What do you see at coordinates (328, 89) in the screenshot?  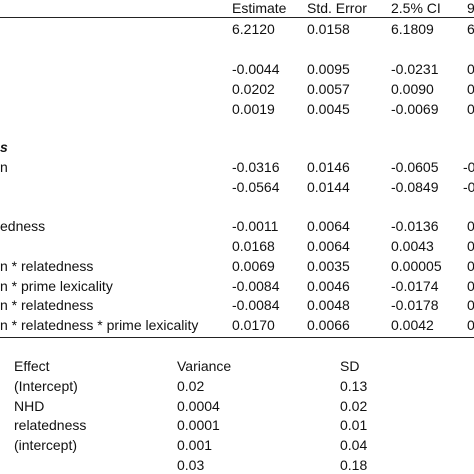 I see `std-error-cell: 0.0057` at bounding box center [328, 89].